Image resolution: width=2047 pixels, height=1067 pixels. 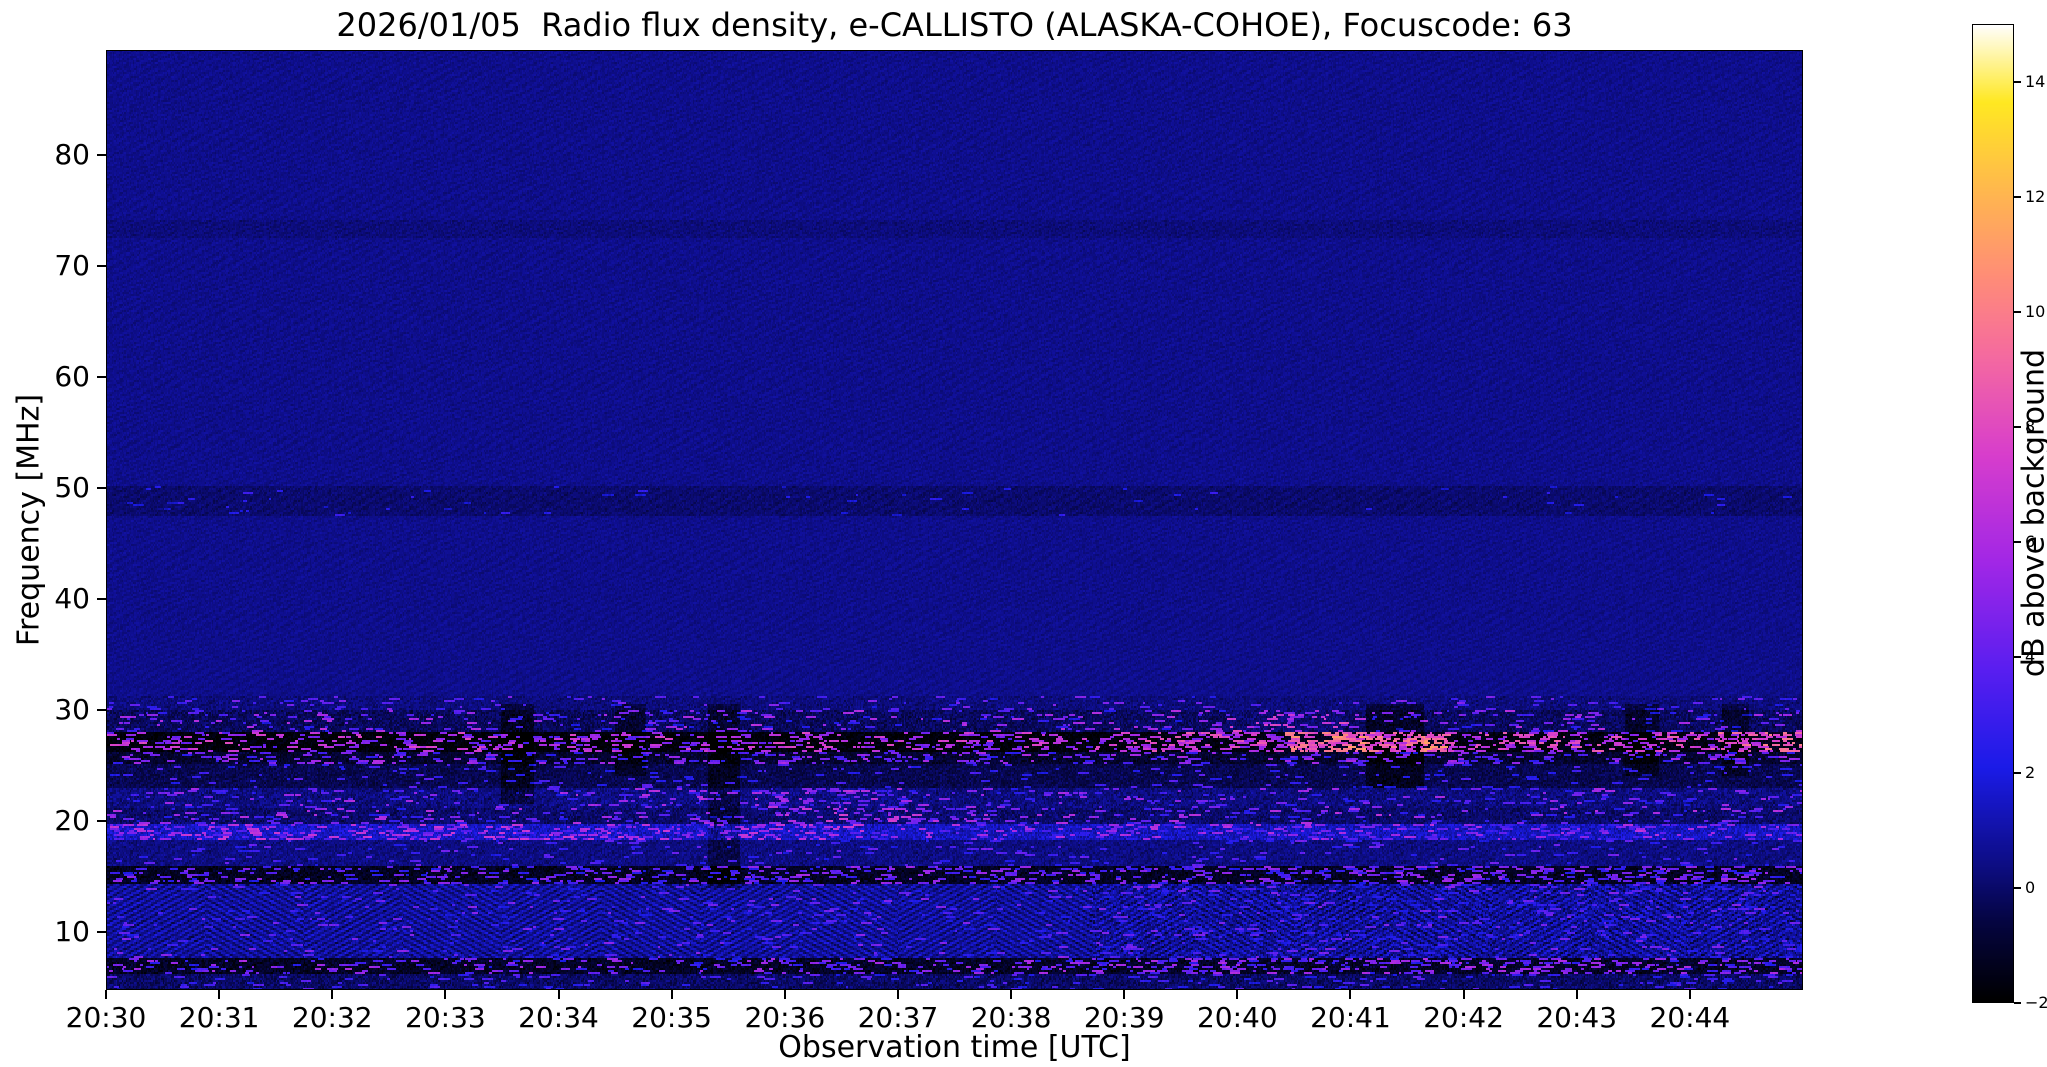 What do you see at coordinates (332, 1017) in the screenshot?
I see `x-tick-label: 20:32` at bounding box center [332, 1017].